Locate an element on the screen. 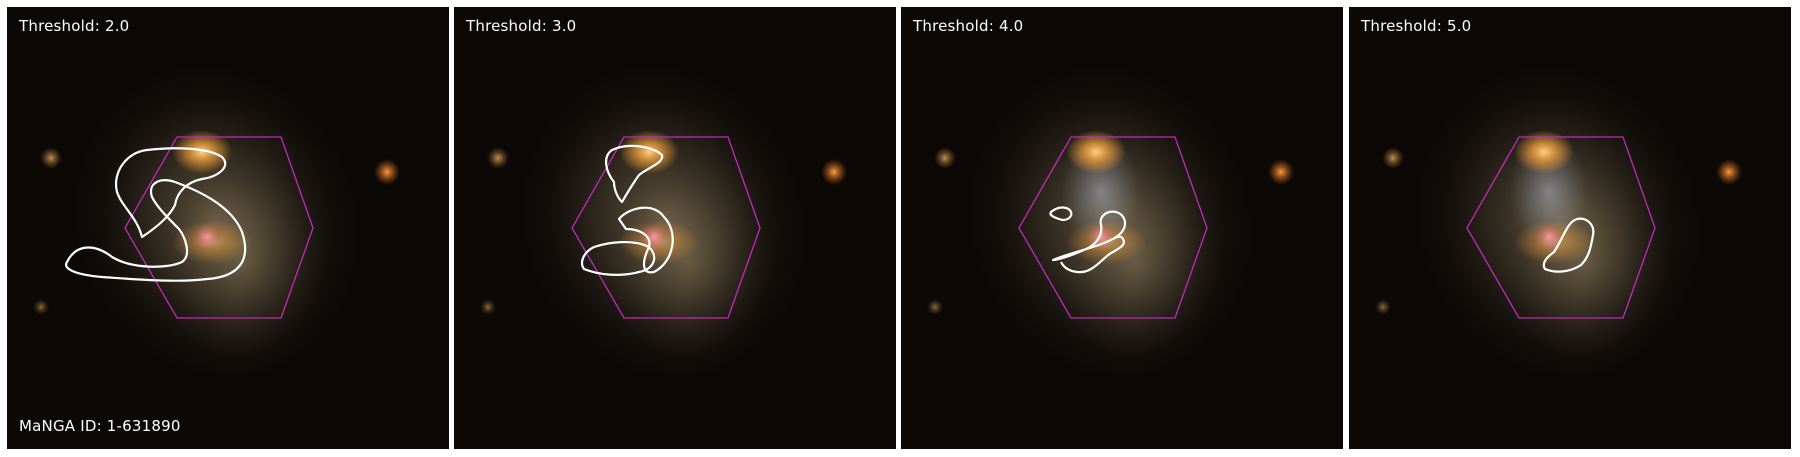 The width and height of the screenshot is (1800, 457). panel-title: Threshold: 5.0 is located at coordinates (1416, 26).